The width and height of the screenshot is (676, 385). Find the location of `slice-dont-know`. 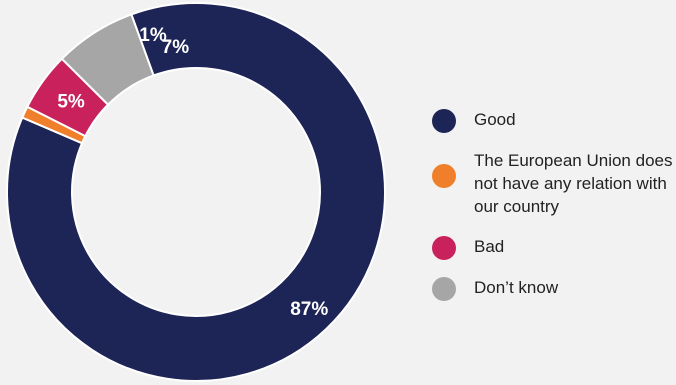

slice-dont-know is located at coordinates (107, 60).